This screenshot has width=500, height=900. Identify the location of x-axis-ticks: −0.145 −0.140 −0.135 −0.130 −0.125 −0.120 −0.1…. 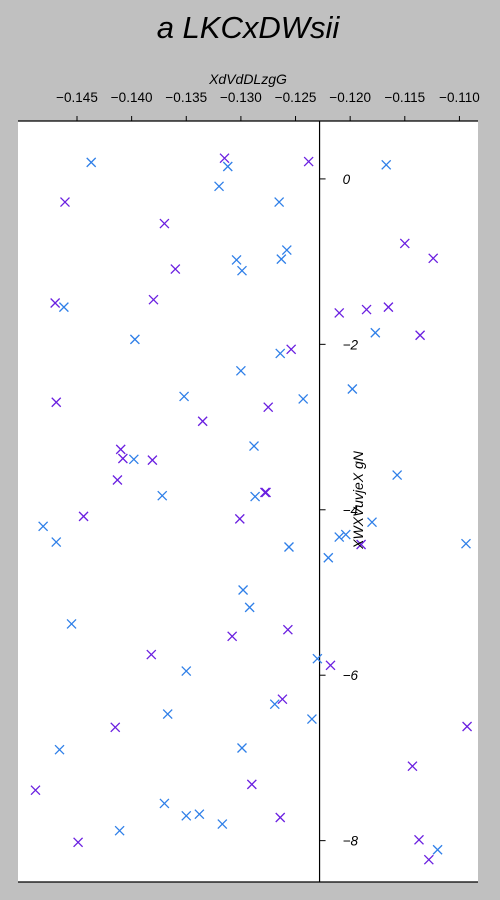
(268, 105).